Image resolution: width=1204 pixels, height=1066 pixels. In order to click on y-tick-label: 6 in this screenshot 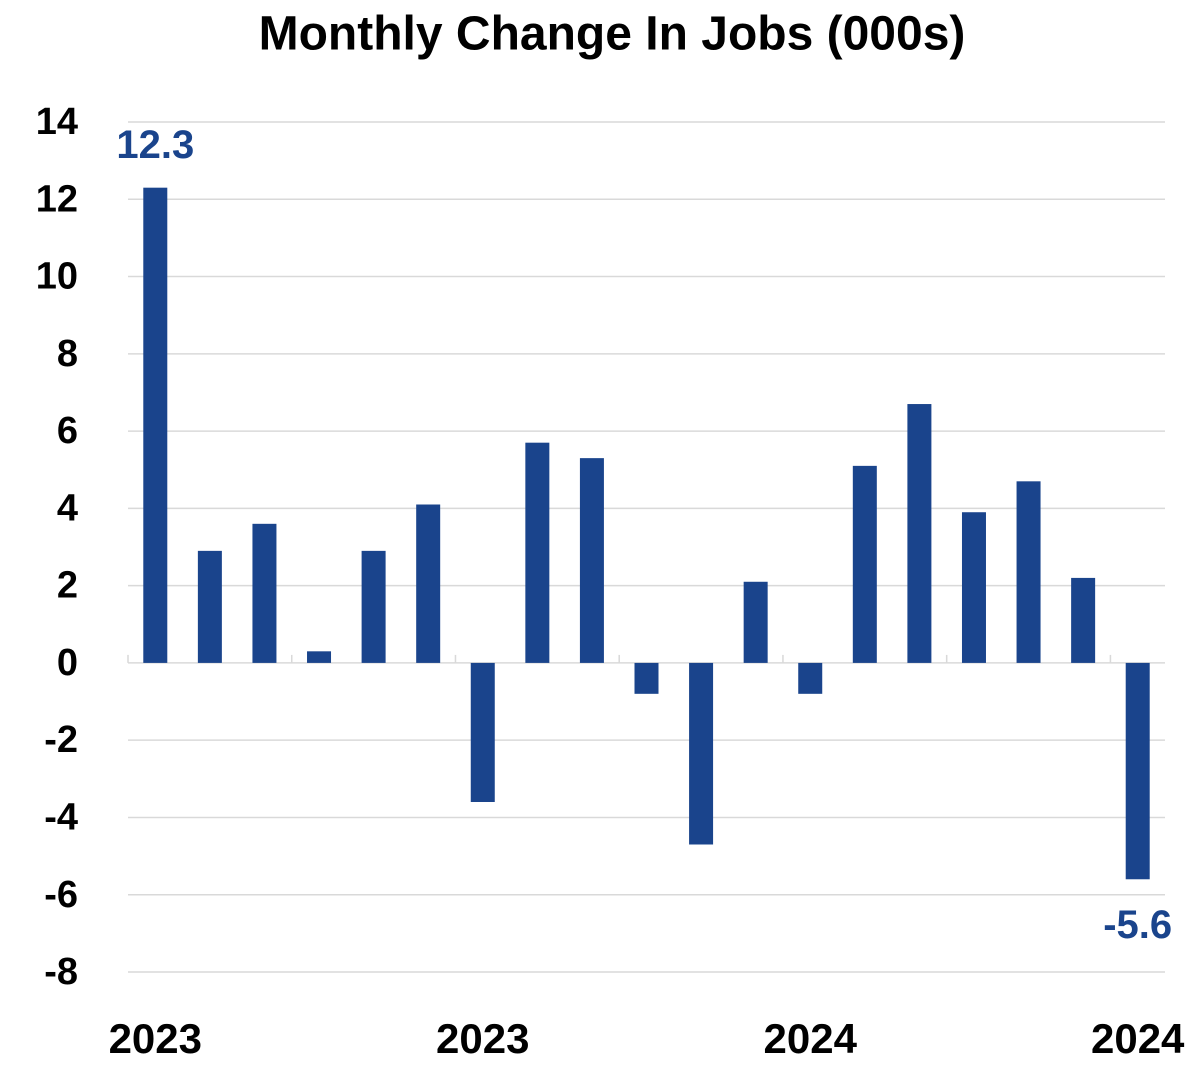, I will do `click(67, 431)`.